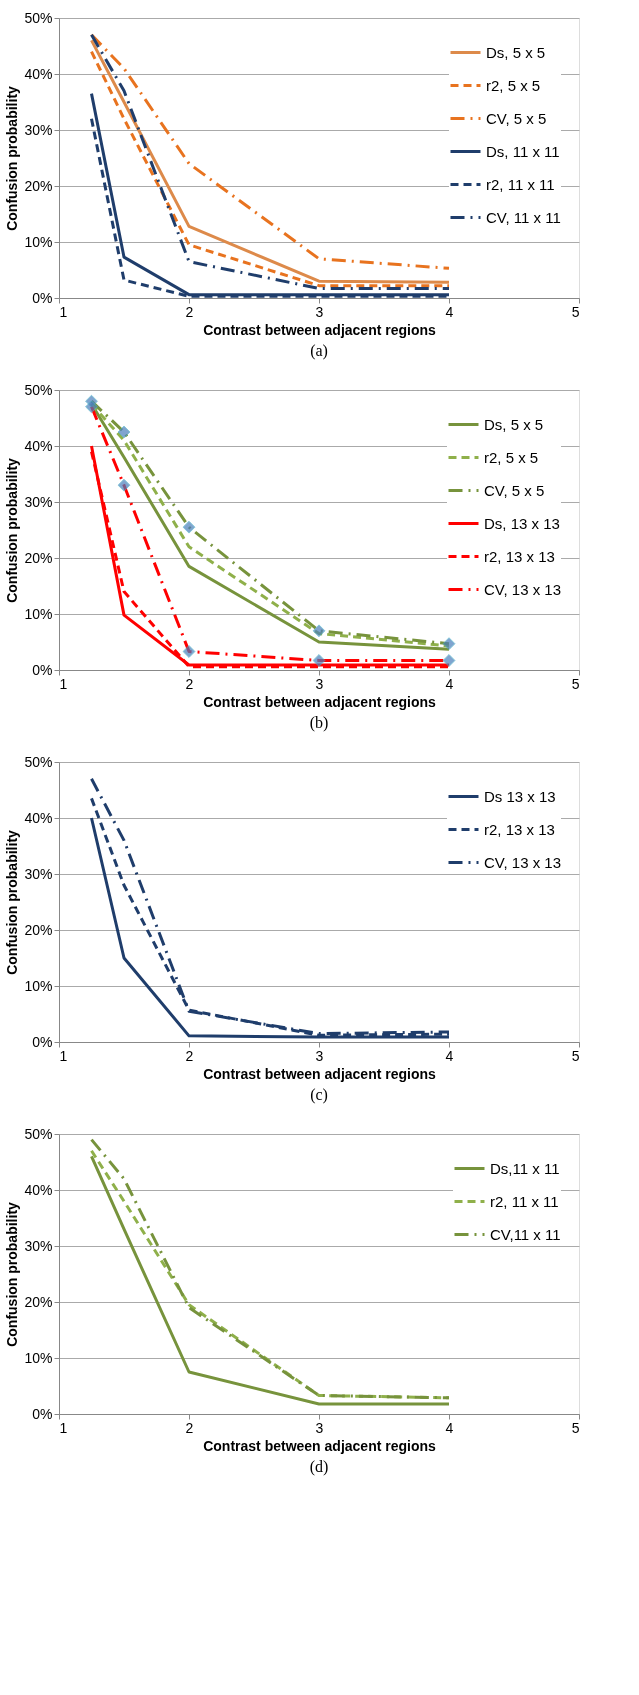 The image size is (639, 1695). Describe the element at coordinates (319, 723) in the screenshot. I see `text: (b)` at that location.